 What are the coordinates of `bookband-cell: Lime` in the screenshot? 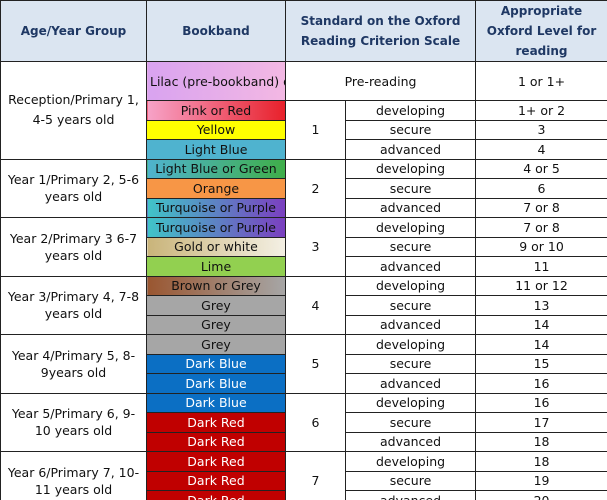 It's located at (216, 266).